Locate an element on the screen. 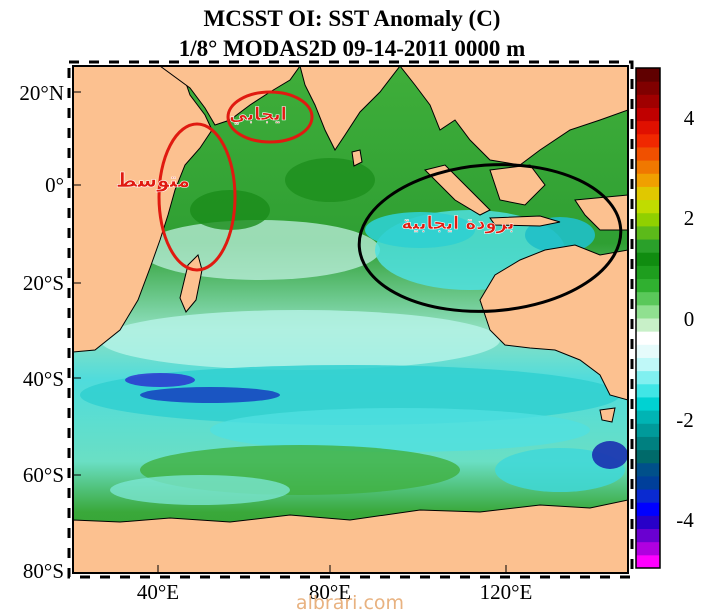 This screenshot has height=611, width=704. positive-anomaly-label: ايجابي is located at coordinates (258, 114).